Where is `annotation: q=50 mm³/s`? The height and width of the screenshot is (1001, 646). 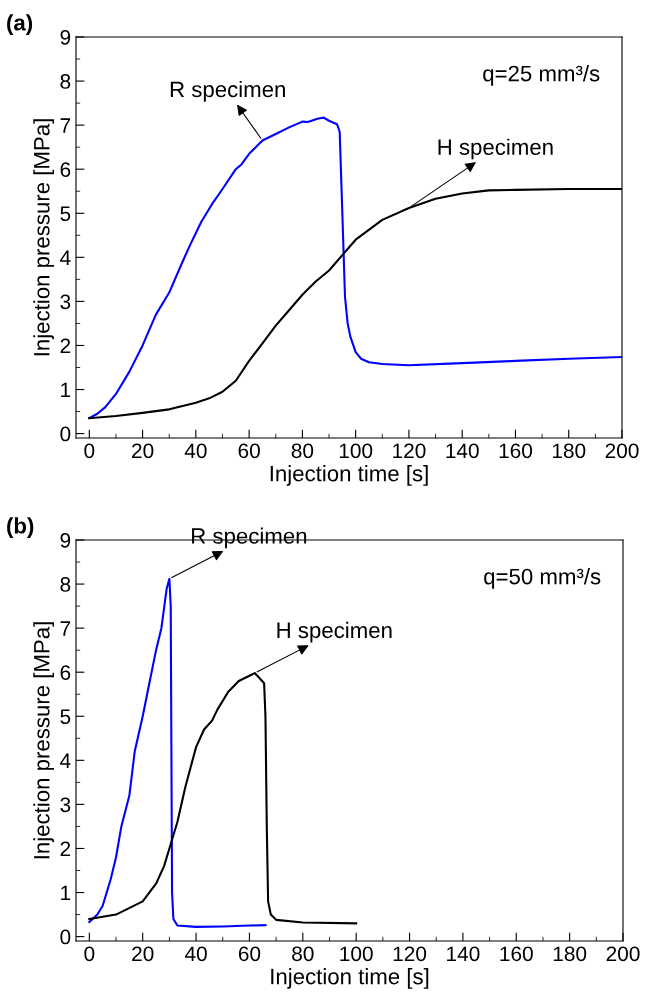 annotation: q=50 mm³/s is located at coordinates (542, 578).